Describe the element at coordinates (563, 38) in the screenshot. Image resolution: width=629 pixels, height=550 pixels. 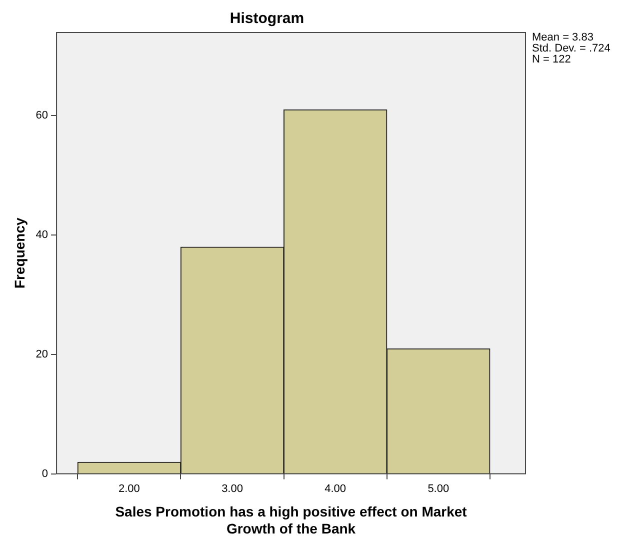
I see `text: Mean = 3.83` at that location.